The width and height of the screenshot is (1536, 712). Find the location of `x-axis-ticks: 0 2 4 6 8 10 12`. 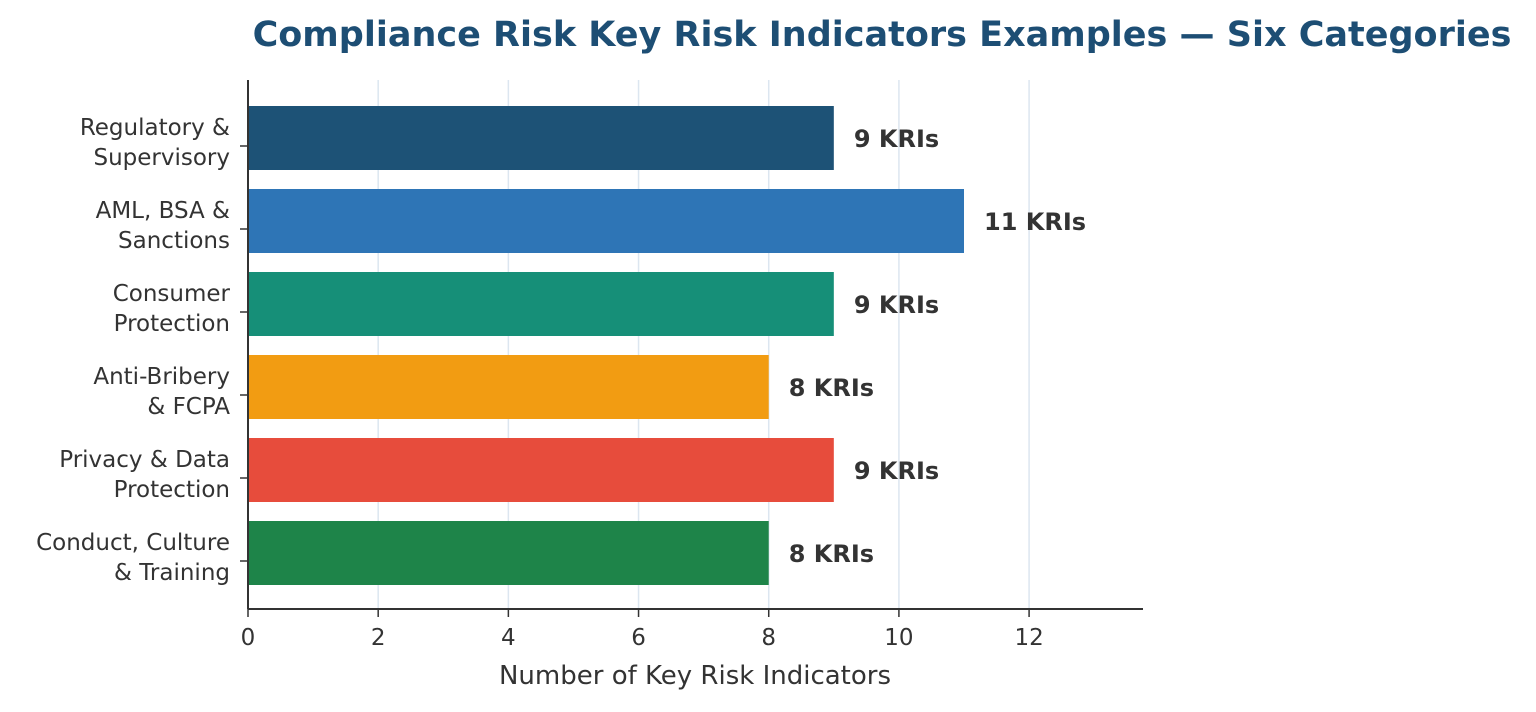

x-axis-ticks: 0 2 4 6 8 10 12 is located at coordinates (642, 630).